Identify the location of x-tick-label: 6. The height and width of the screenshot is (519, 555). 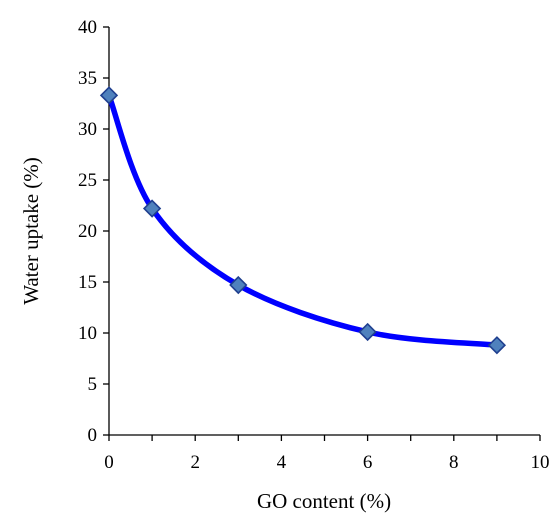
(368, 462).